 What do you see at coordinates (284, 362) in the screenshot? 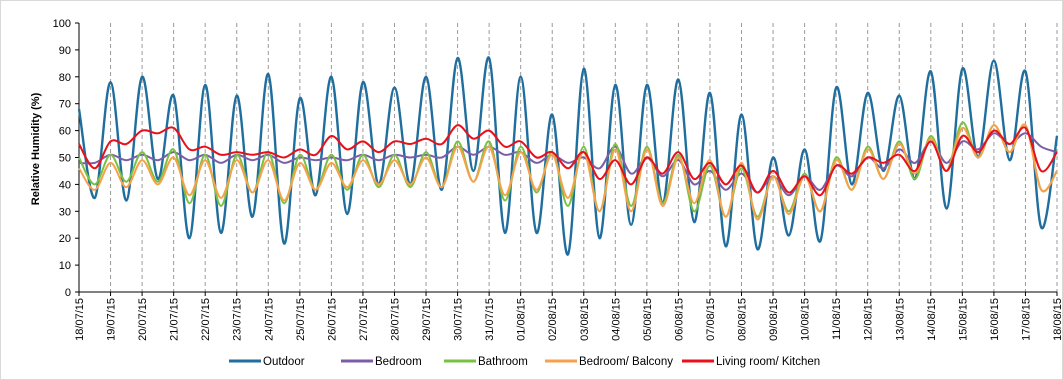
I see `legend-label: Outdoor` at bounding box center [284, 362].